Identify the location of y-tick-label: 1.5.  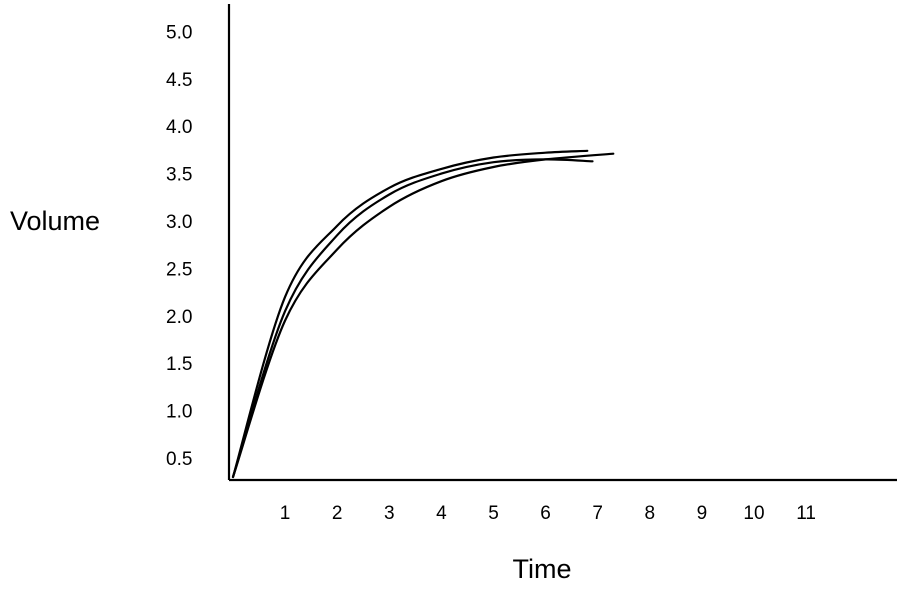
(179, 364).